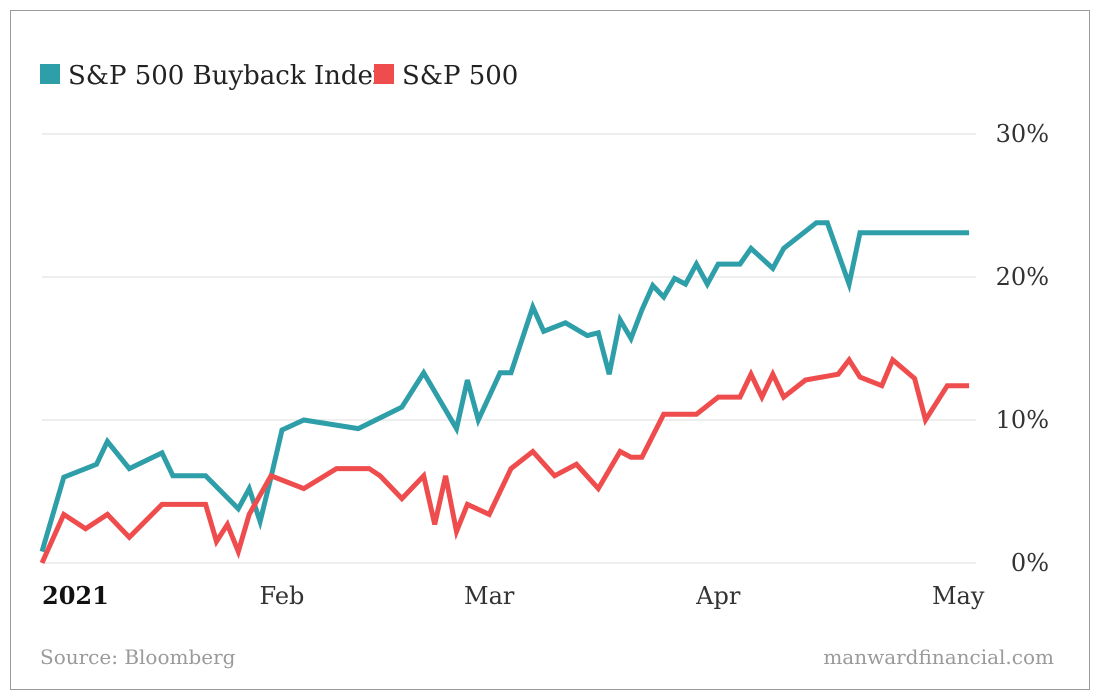 This screenshot has width=1100, height=700. Describe the element at coordinates (958, 596) in the screenshot. I see `x-tick-label: May` at that location.